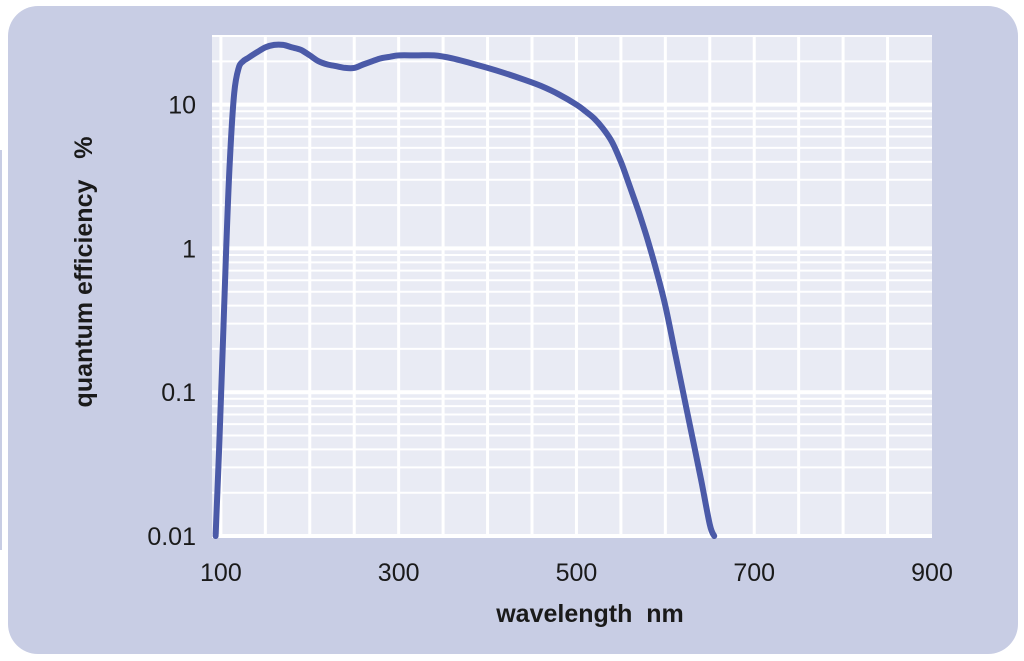 This screenshot has width=1024, height=661. What do you see at coordinates (589, 614) in the screenshot?
I see `x-axis-title: wavelength nm` at bounding box center [589, 614].